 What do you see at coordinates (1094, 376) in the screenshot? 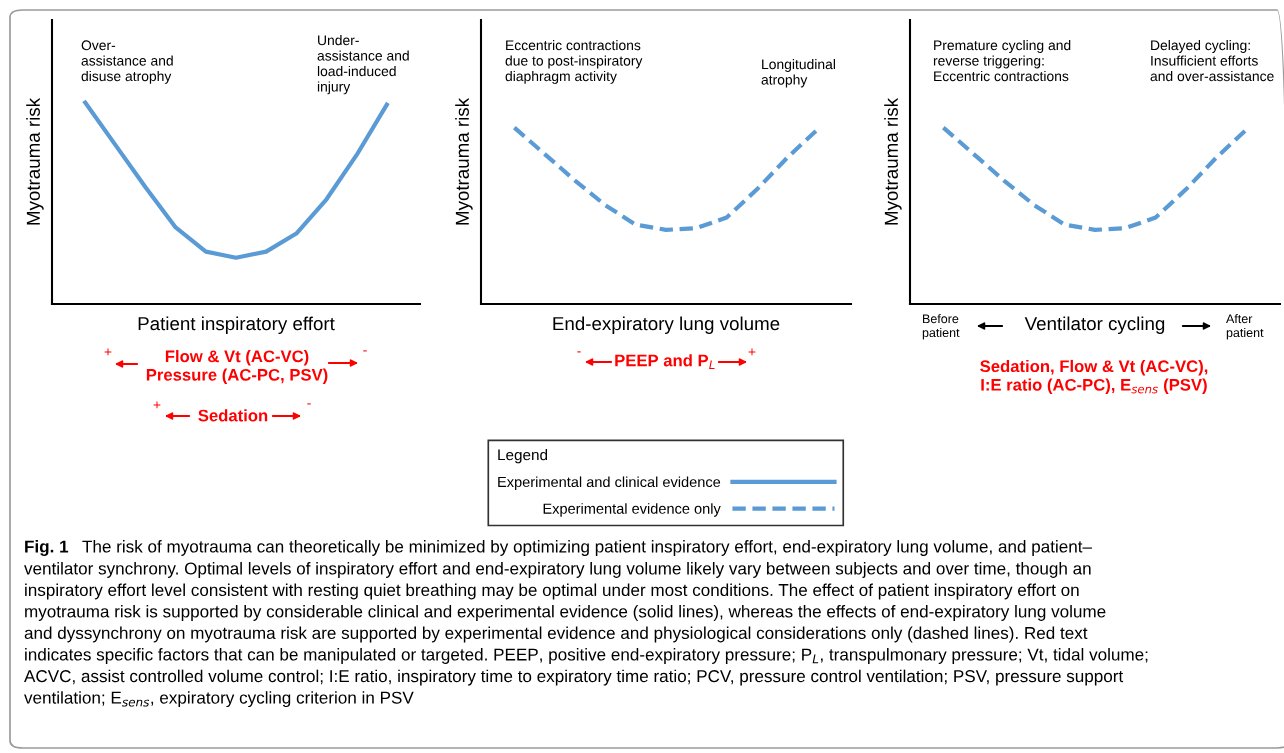
I see `text: Sedation, Flow & Vt (AC-VC), I:E ratio (AC-PC), E$_{sens}$ (PSV)` at bounding box center [1094, 376].